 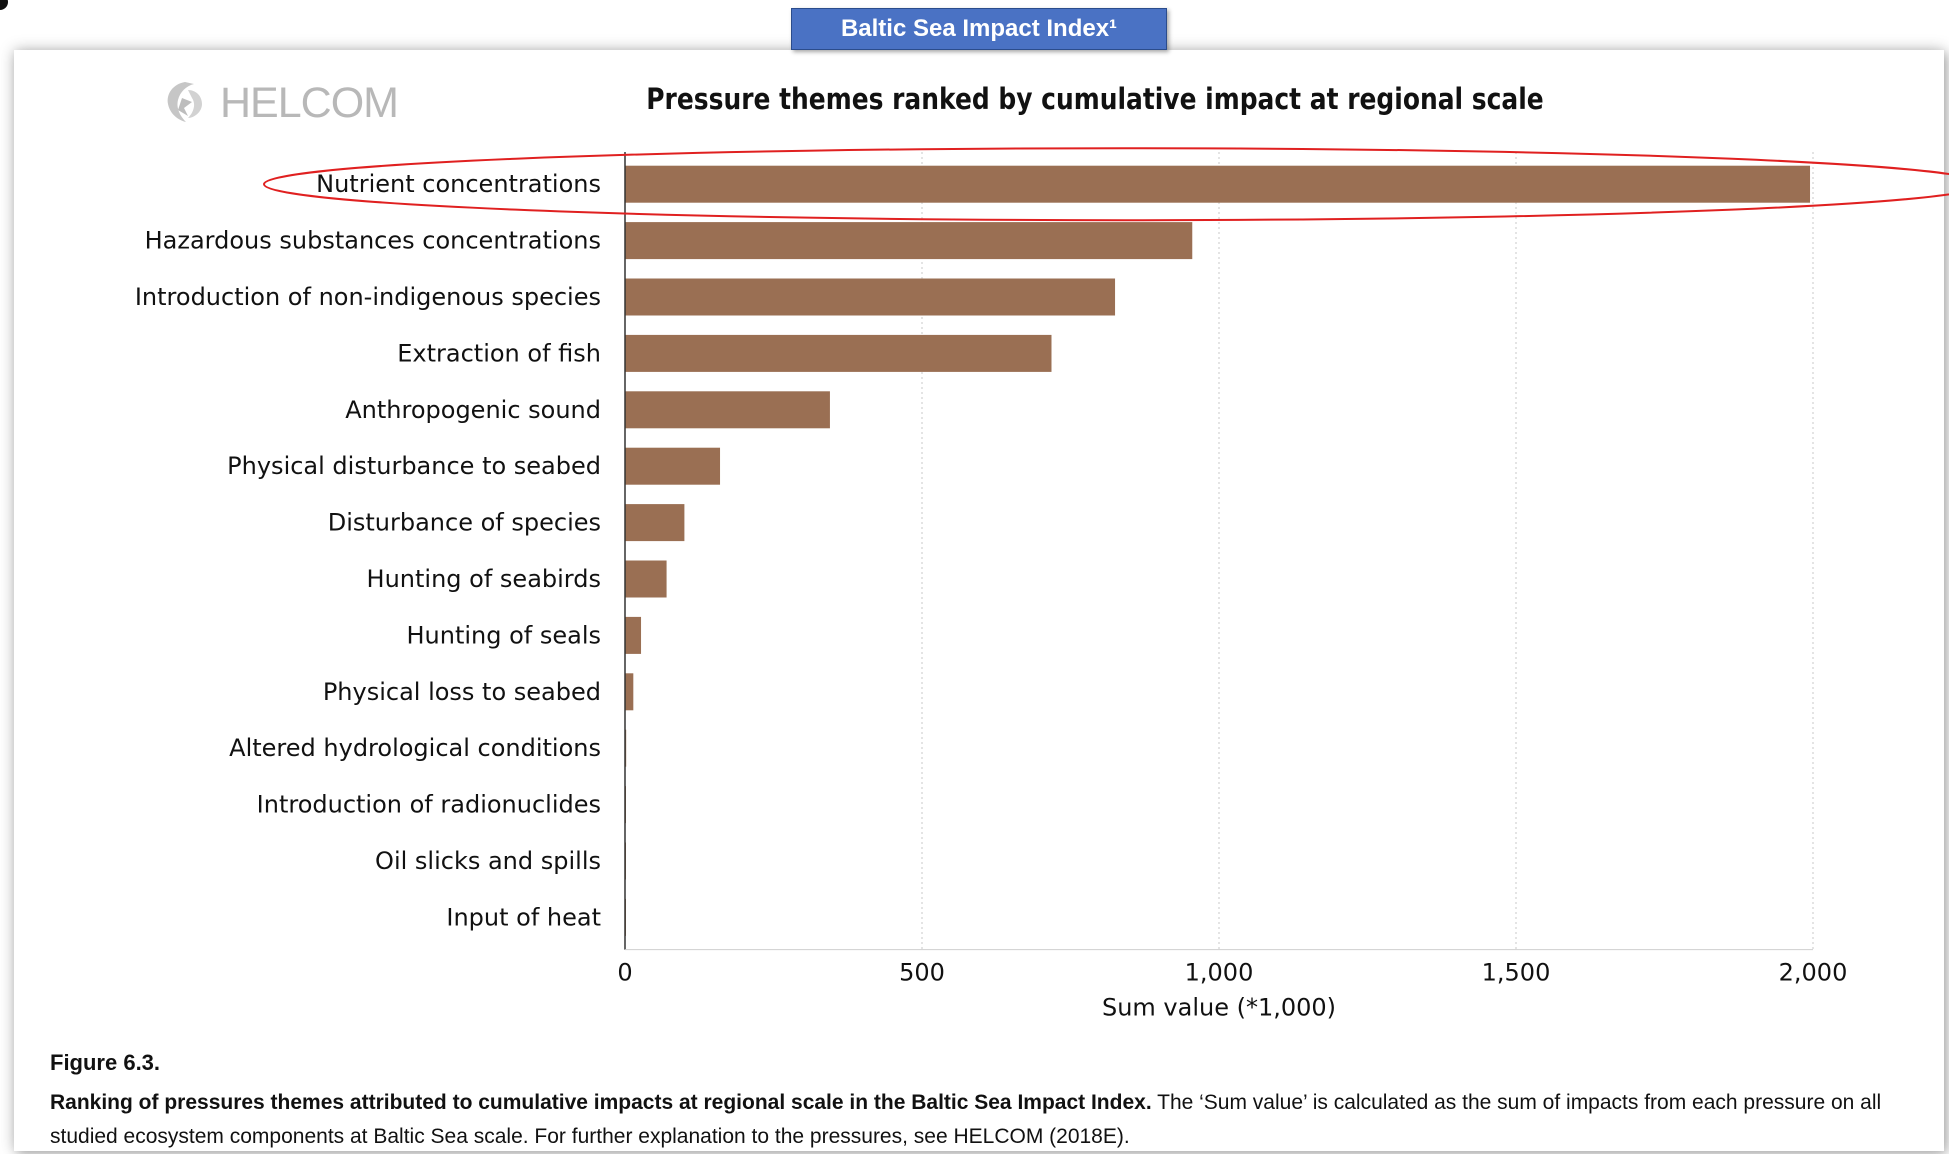 I want to click on category-label: Nutrient concentrations, so click(x=458, y=184).